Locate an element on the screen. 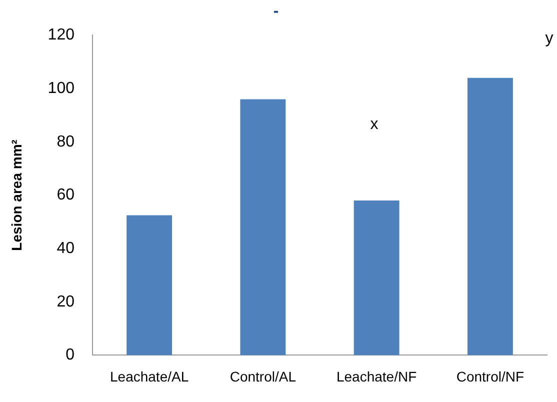  y-tick-label: 40 is located at coordinates (65, 248).